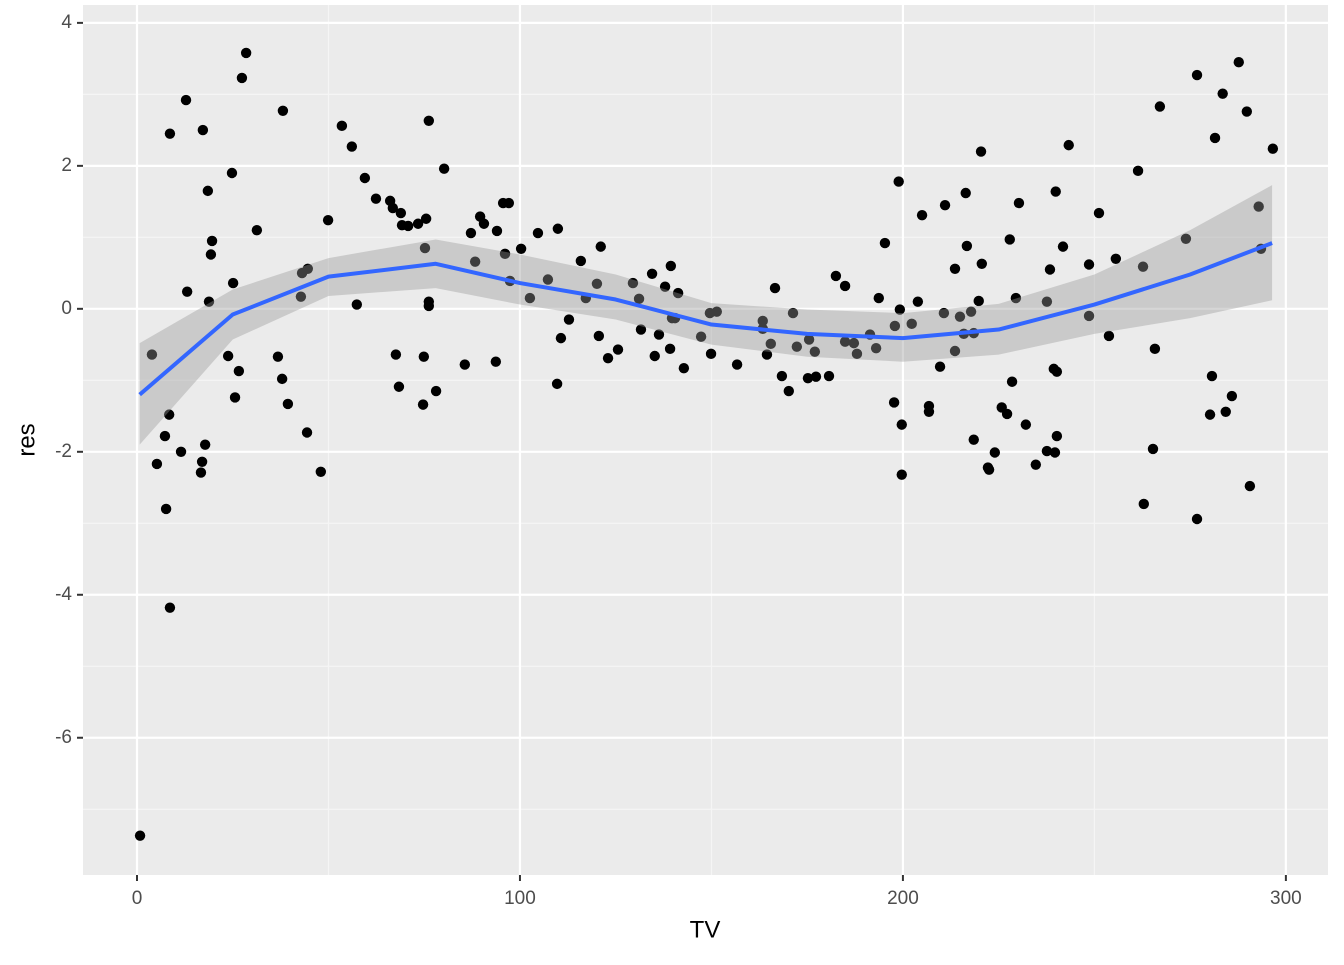 The width and height of the screenshot is (1344, 965). Describe the element at coordinates (705, 929) in the screenshot. I see `x-axis-title: TV` at that location.